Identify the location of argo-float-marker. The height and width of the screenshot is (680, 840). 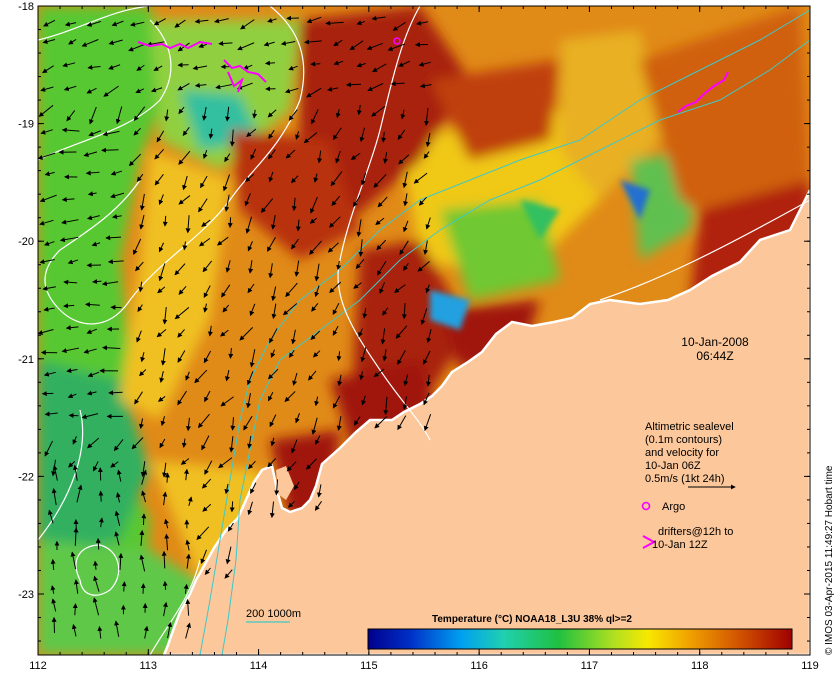
(397, 41).